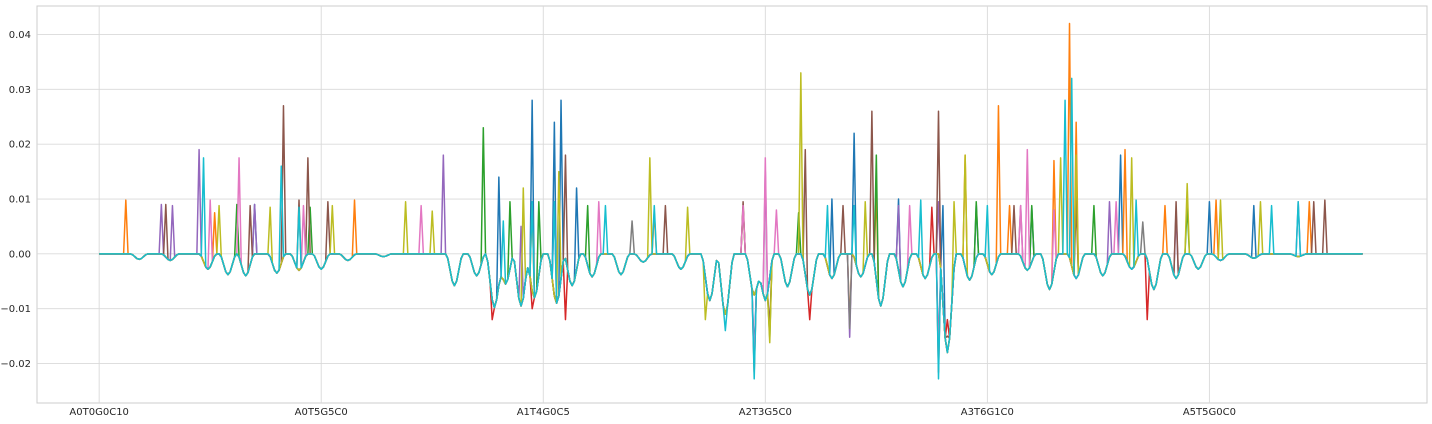 Image resolution: width=1432 pixels, height=424 pixels. What do you see at coordinates (1209, 412) in the screenshot?
I see `x-tick-label: A5T5G0C0` at bounding box center [1209, 412].